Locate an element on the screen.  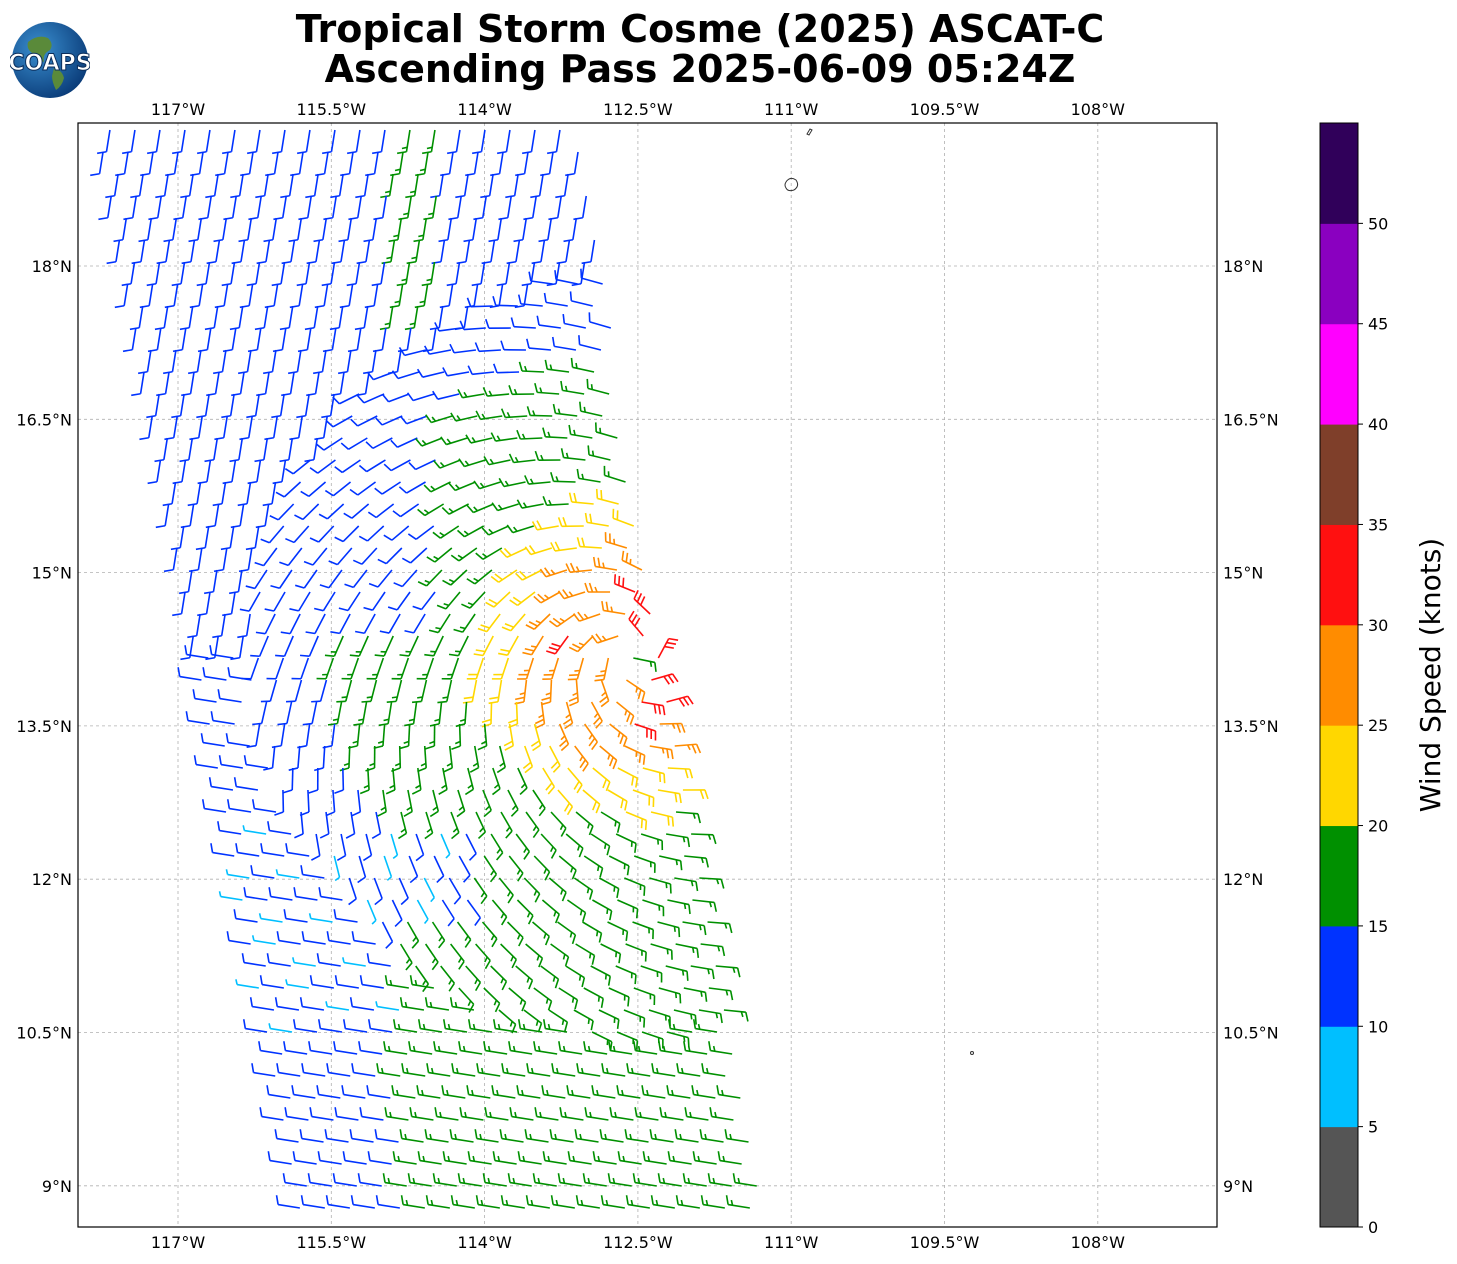
lat-labels-right: 18°N 16.5°N 15°N 13.5°N 12°N 10.5°N 9°N is located at coordinates (1251, 726).